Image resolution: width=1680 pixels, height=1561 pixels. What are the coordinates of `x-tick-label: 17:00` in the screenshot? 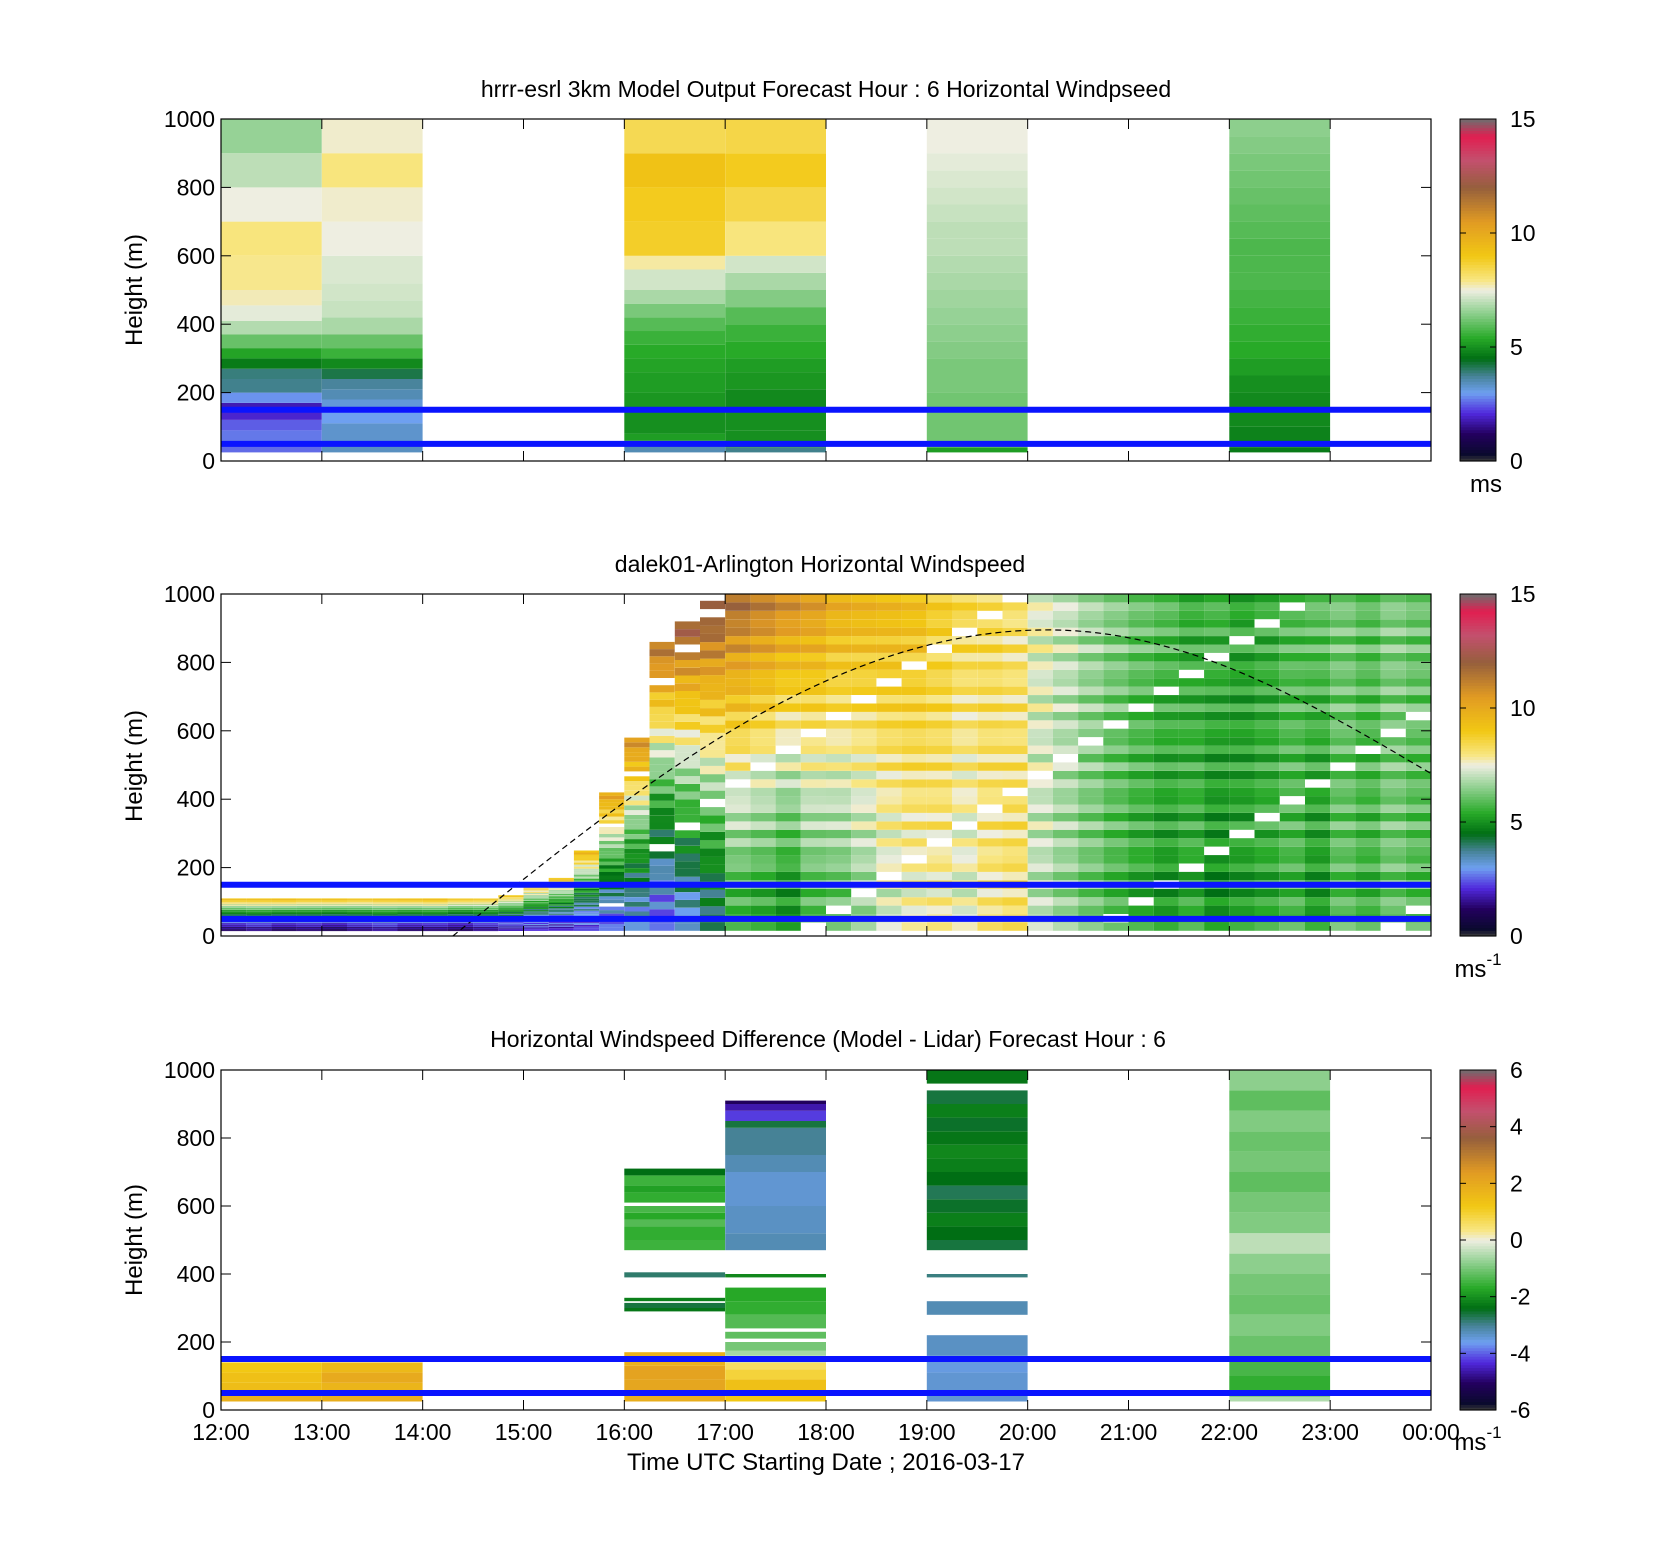 It's located at (725, 1432).